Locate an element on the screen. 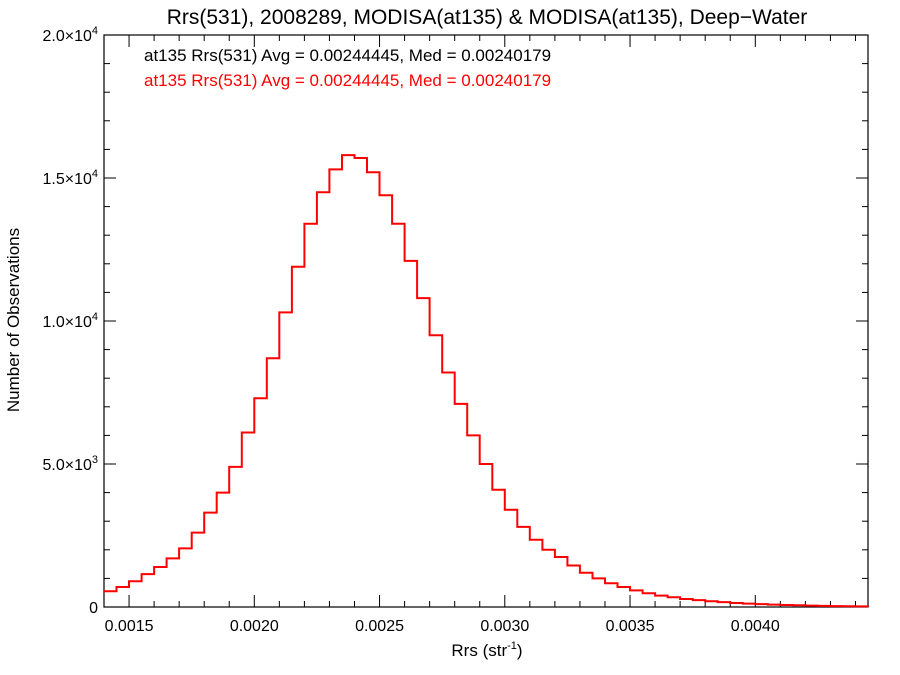 The height and width of the screenshot is (675, 900). y-tick-label: 0 is located at coordinates (93, 608).